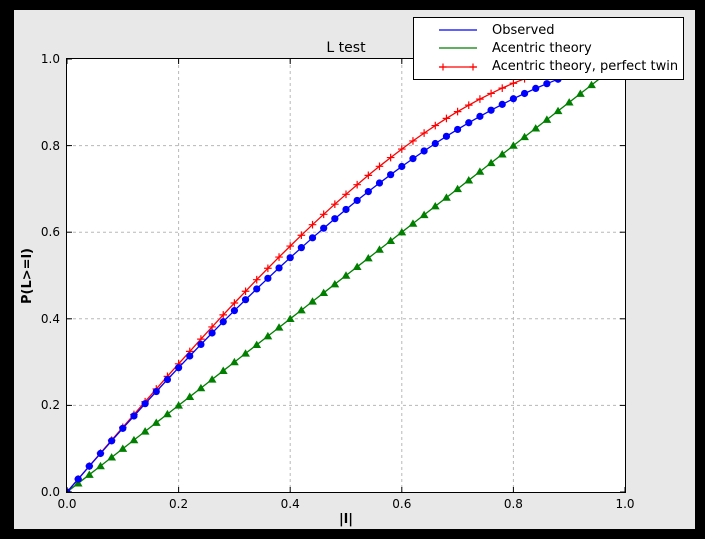 The image size is (705, 539). Describe the element at coordinates (513, 504) in the screenshot. I see `x-tick-label: 0.8` at that location.